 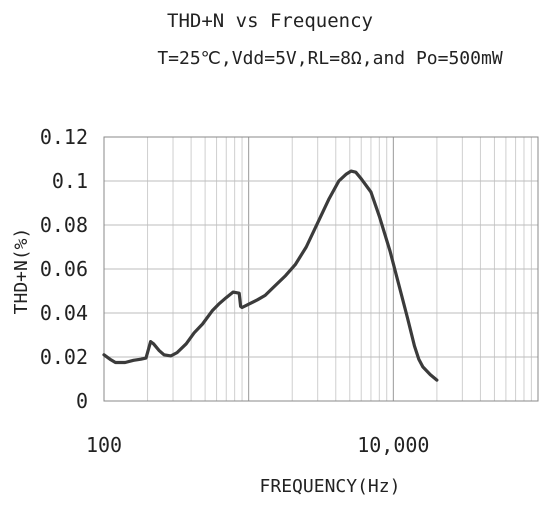 What do you see at coordinates (258, 445) in the screenshot?
I see `x-axis-ticks: 100 10,000` at bounding box center [258, 445].